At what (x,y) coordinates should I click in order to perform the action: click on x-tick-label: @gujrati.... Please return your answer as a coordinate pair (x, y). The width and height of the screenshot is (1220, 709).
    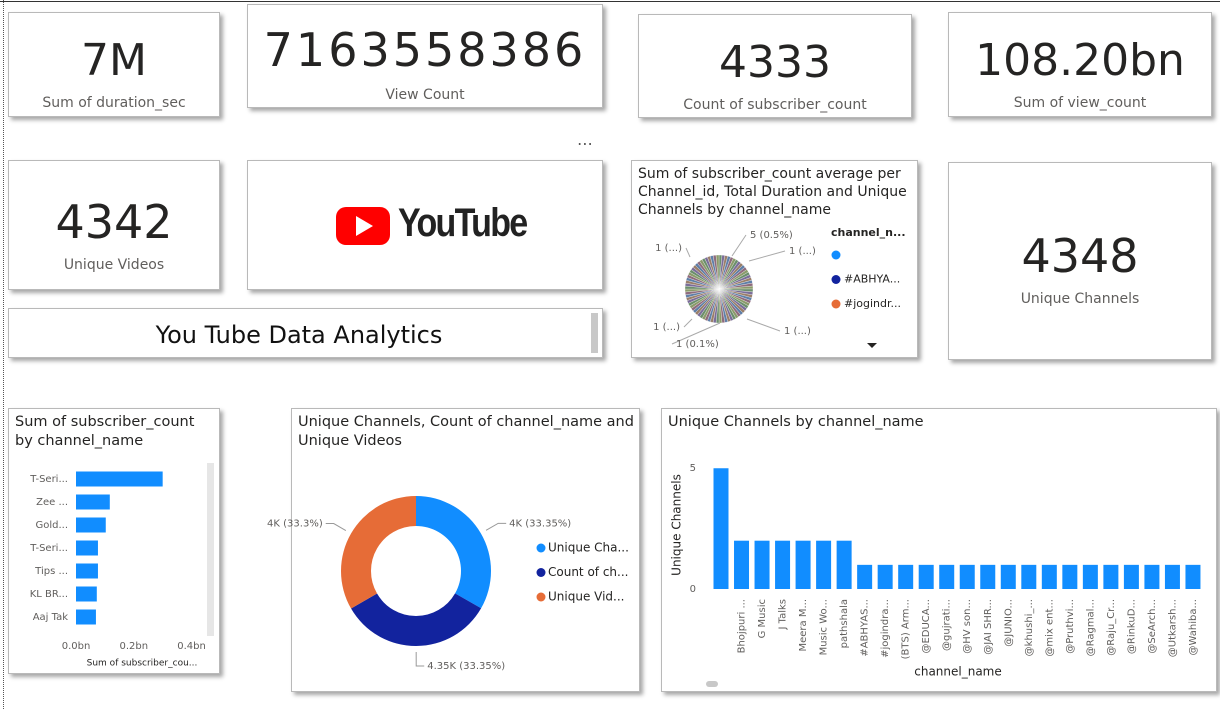
    Looking at the image, I should click on (947, 625).